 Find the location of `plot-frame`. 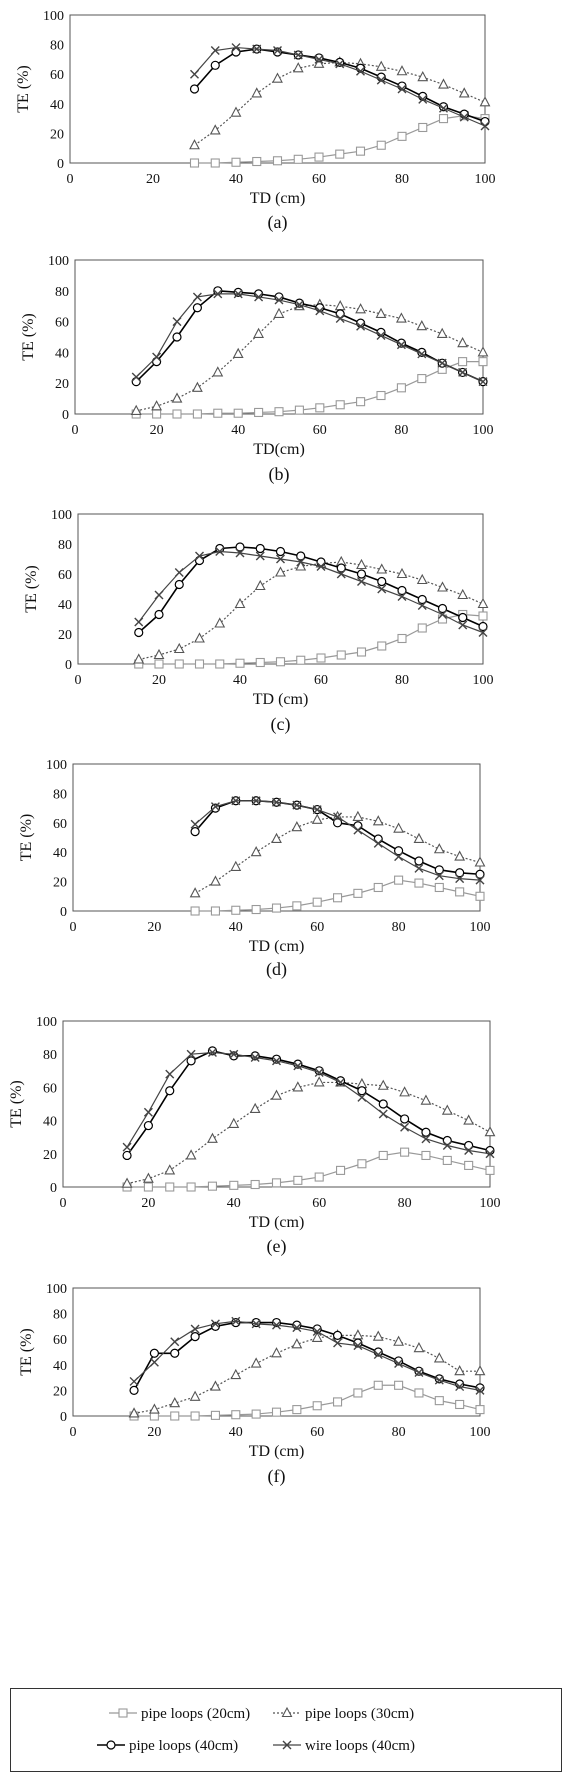

plot-frame is located at coordinates (279, 337).